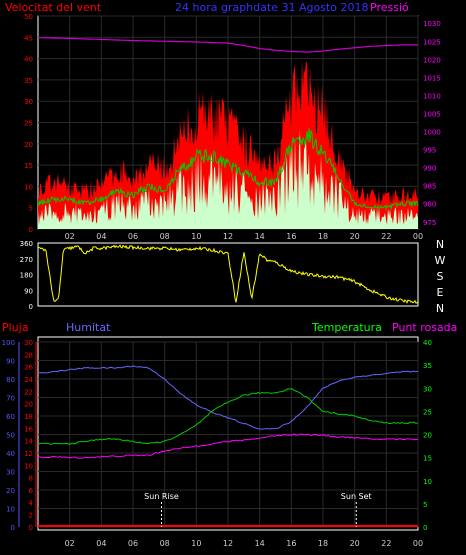  I want to click on direction-tick-left: 360, so click(26, 244).